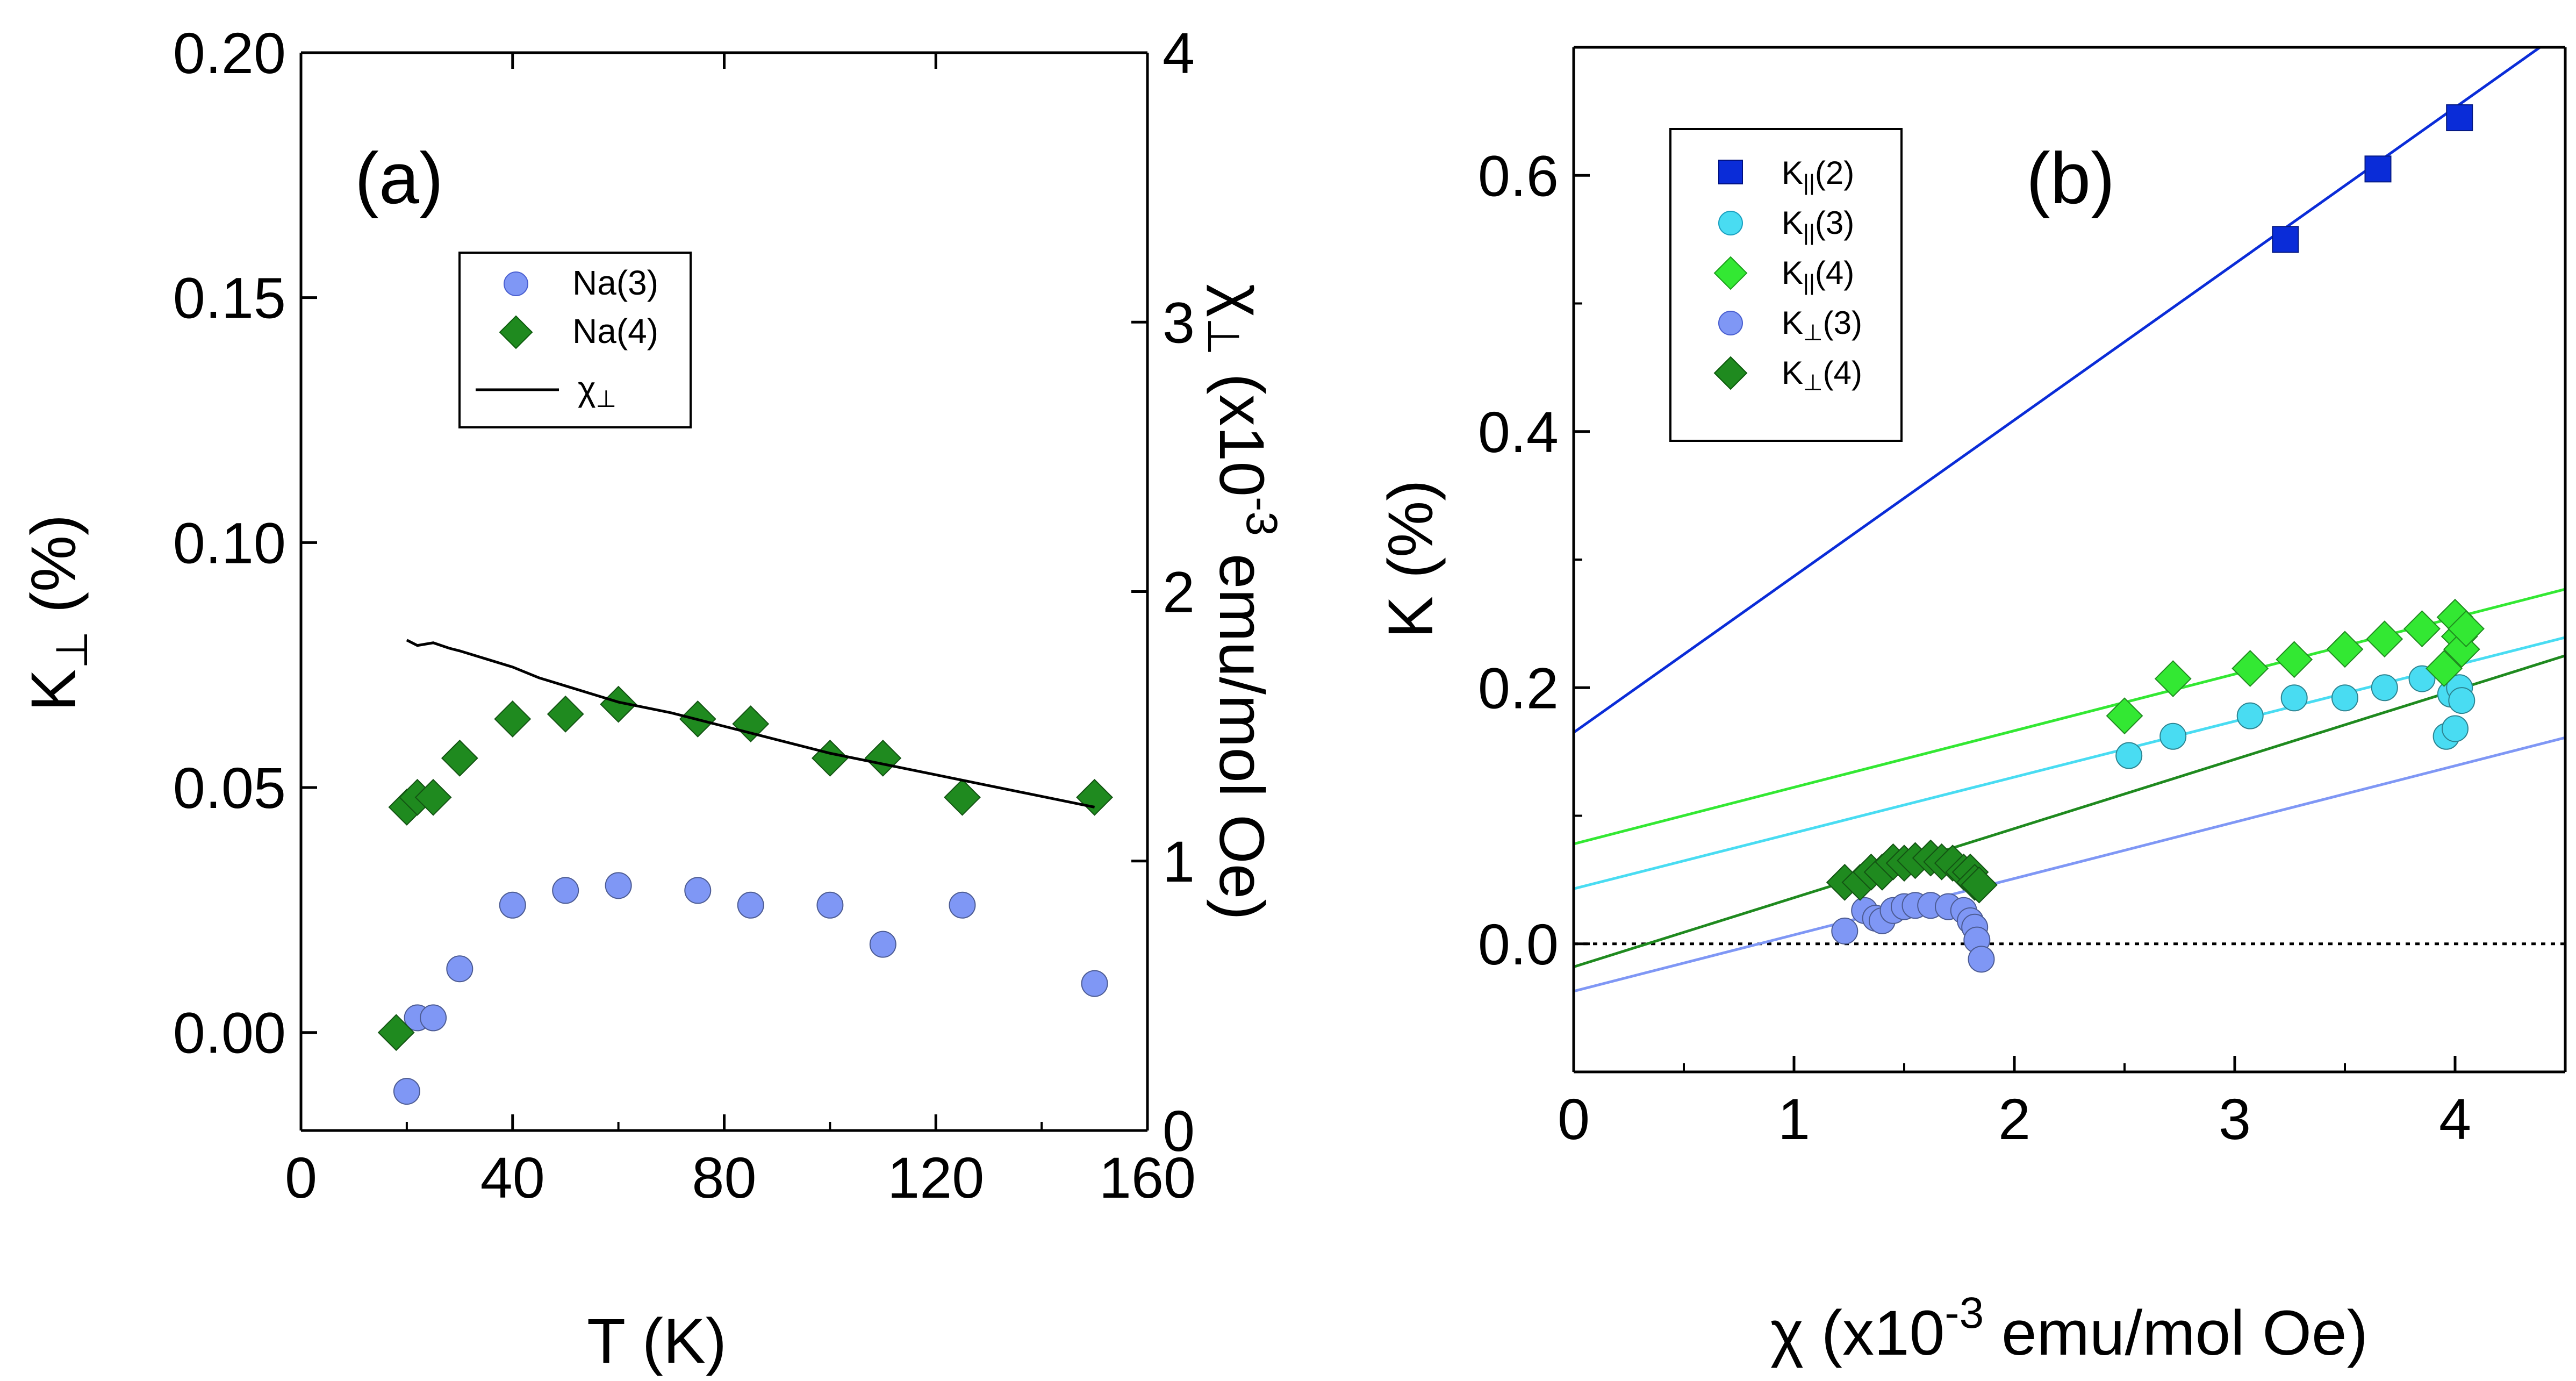 Image resolution: width=2576 pixels, height=1381 pixels. I want to click on a-legend-box, so click(575, 340).